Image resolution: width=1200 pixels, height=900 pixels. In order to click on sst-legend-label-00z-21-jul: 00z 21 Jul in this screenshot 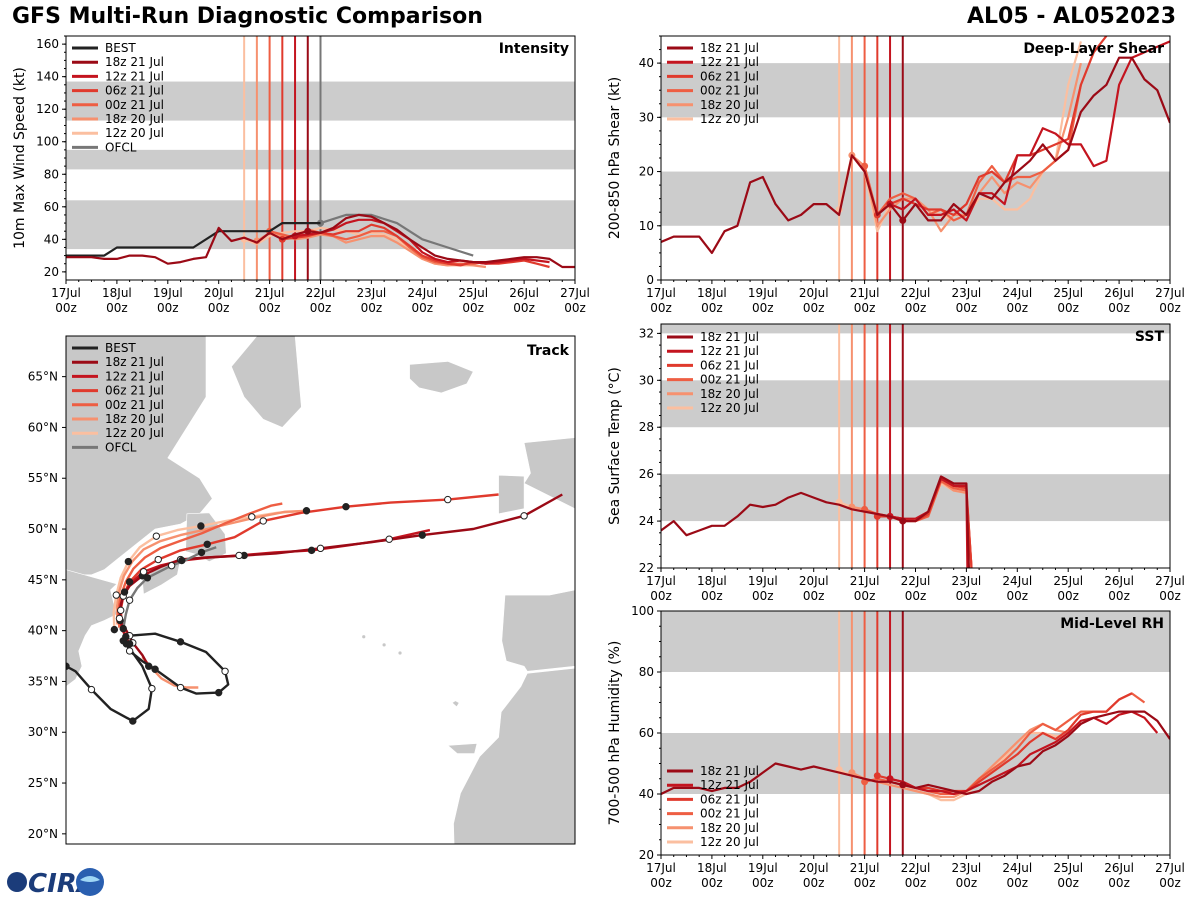, I will do `click(729, 380)`.